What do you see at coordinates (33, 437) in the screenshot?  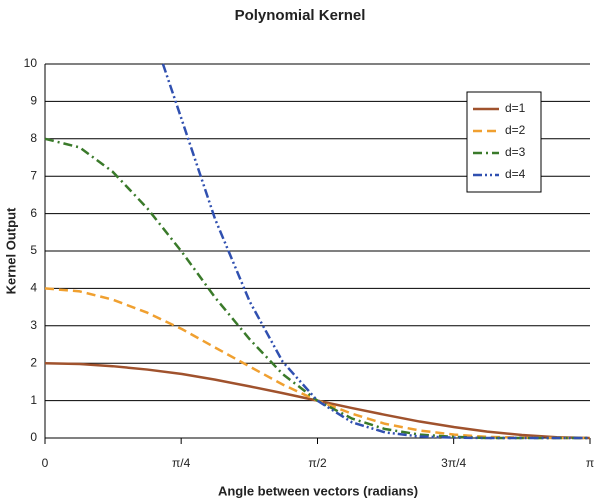 I see `y-tick-label: 0` at bounding box center [33, 437].